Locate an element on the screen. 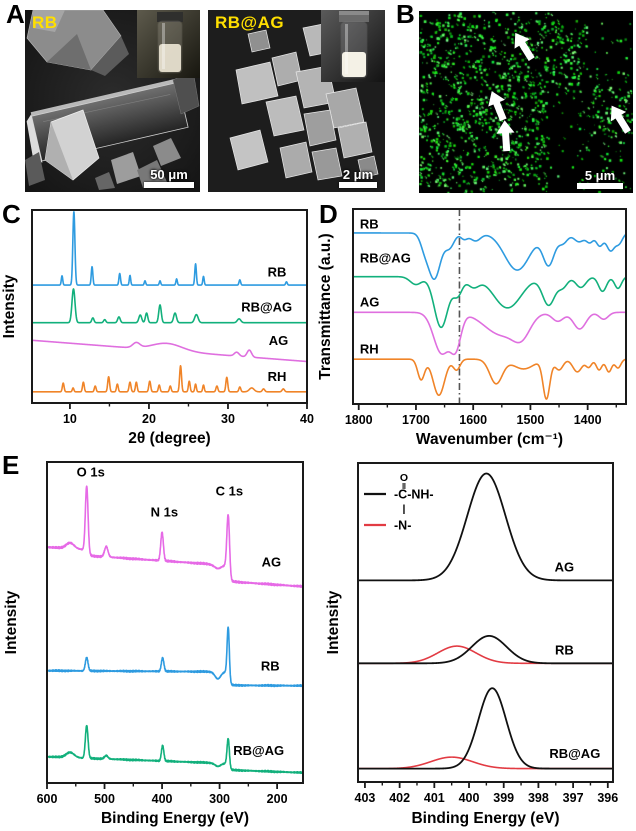 This screenshot has height=831, width=636. svg-text: 399 is located at coordinates (503, 798).